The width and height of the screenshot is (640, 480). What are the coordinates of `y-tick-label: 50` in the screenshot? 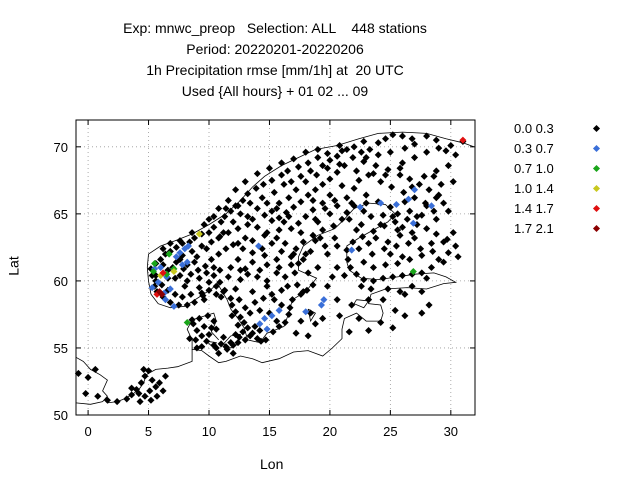 It's located at (61, 415).